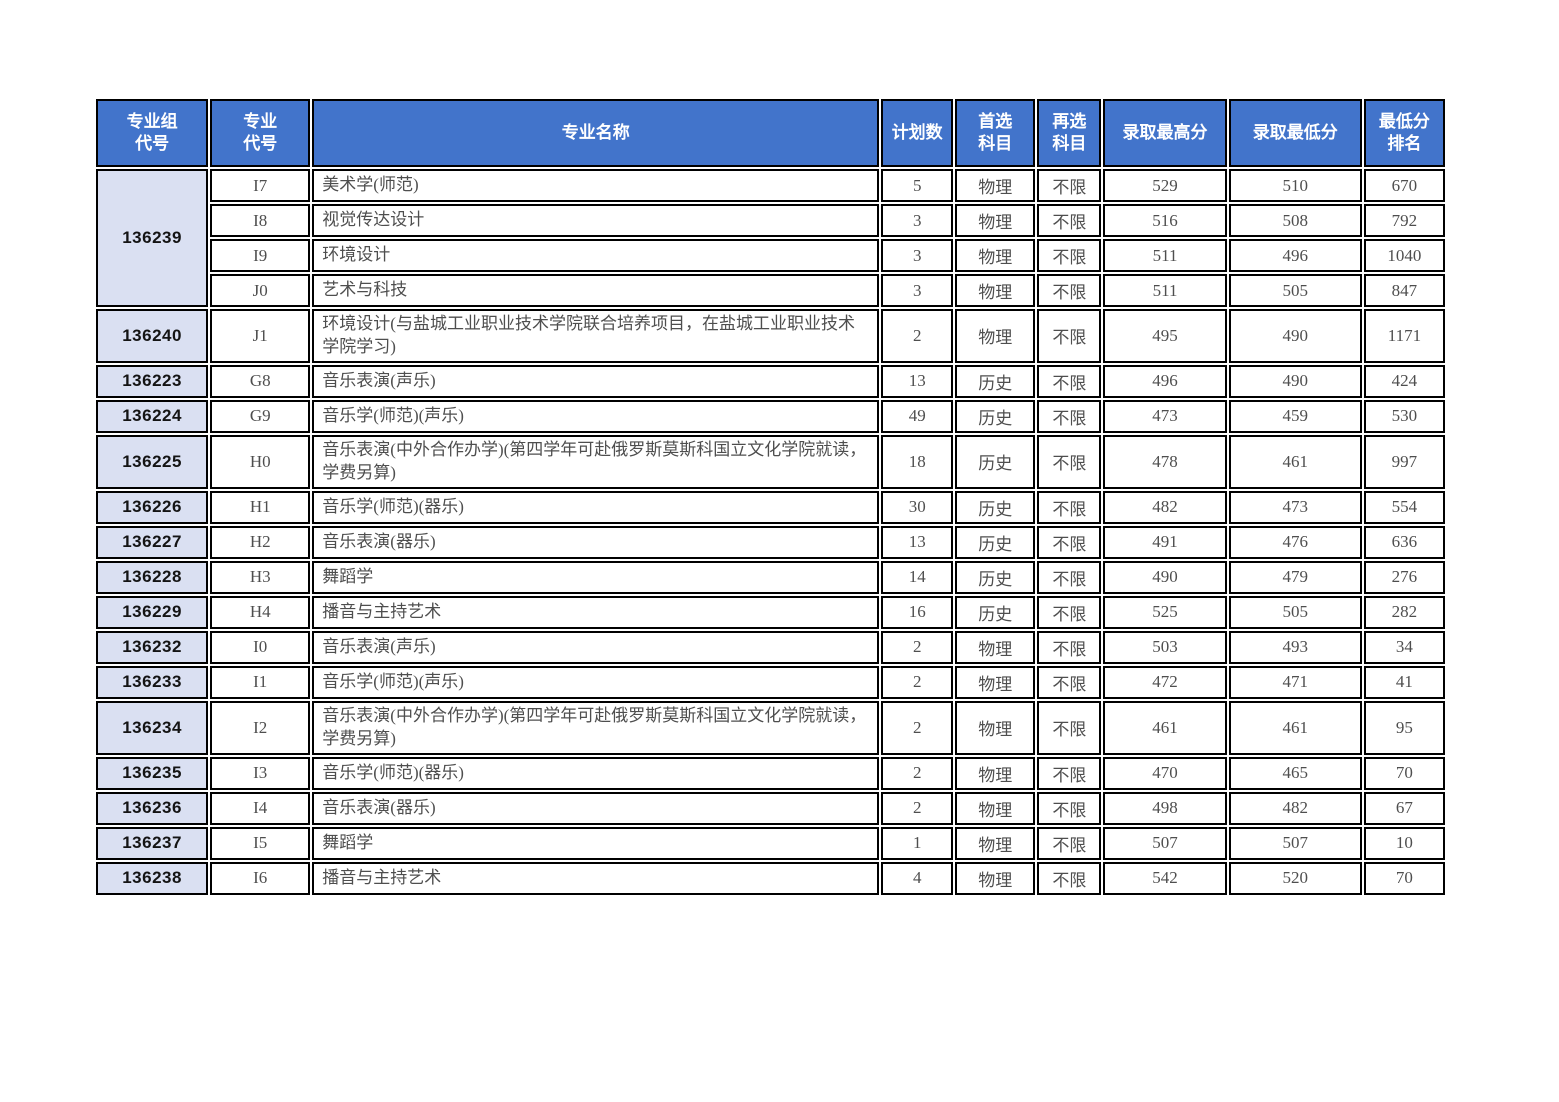 This screenshot has width=1559, height=1102. Describe the element at coordinates (1404, 416) in the screenshot. I see `cell-min-rank: 530` at that location.